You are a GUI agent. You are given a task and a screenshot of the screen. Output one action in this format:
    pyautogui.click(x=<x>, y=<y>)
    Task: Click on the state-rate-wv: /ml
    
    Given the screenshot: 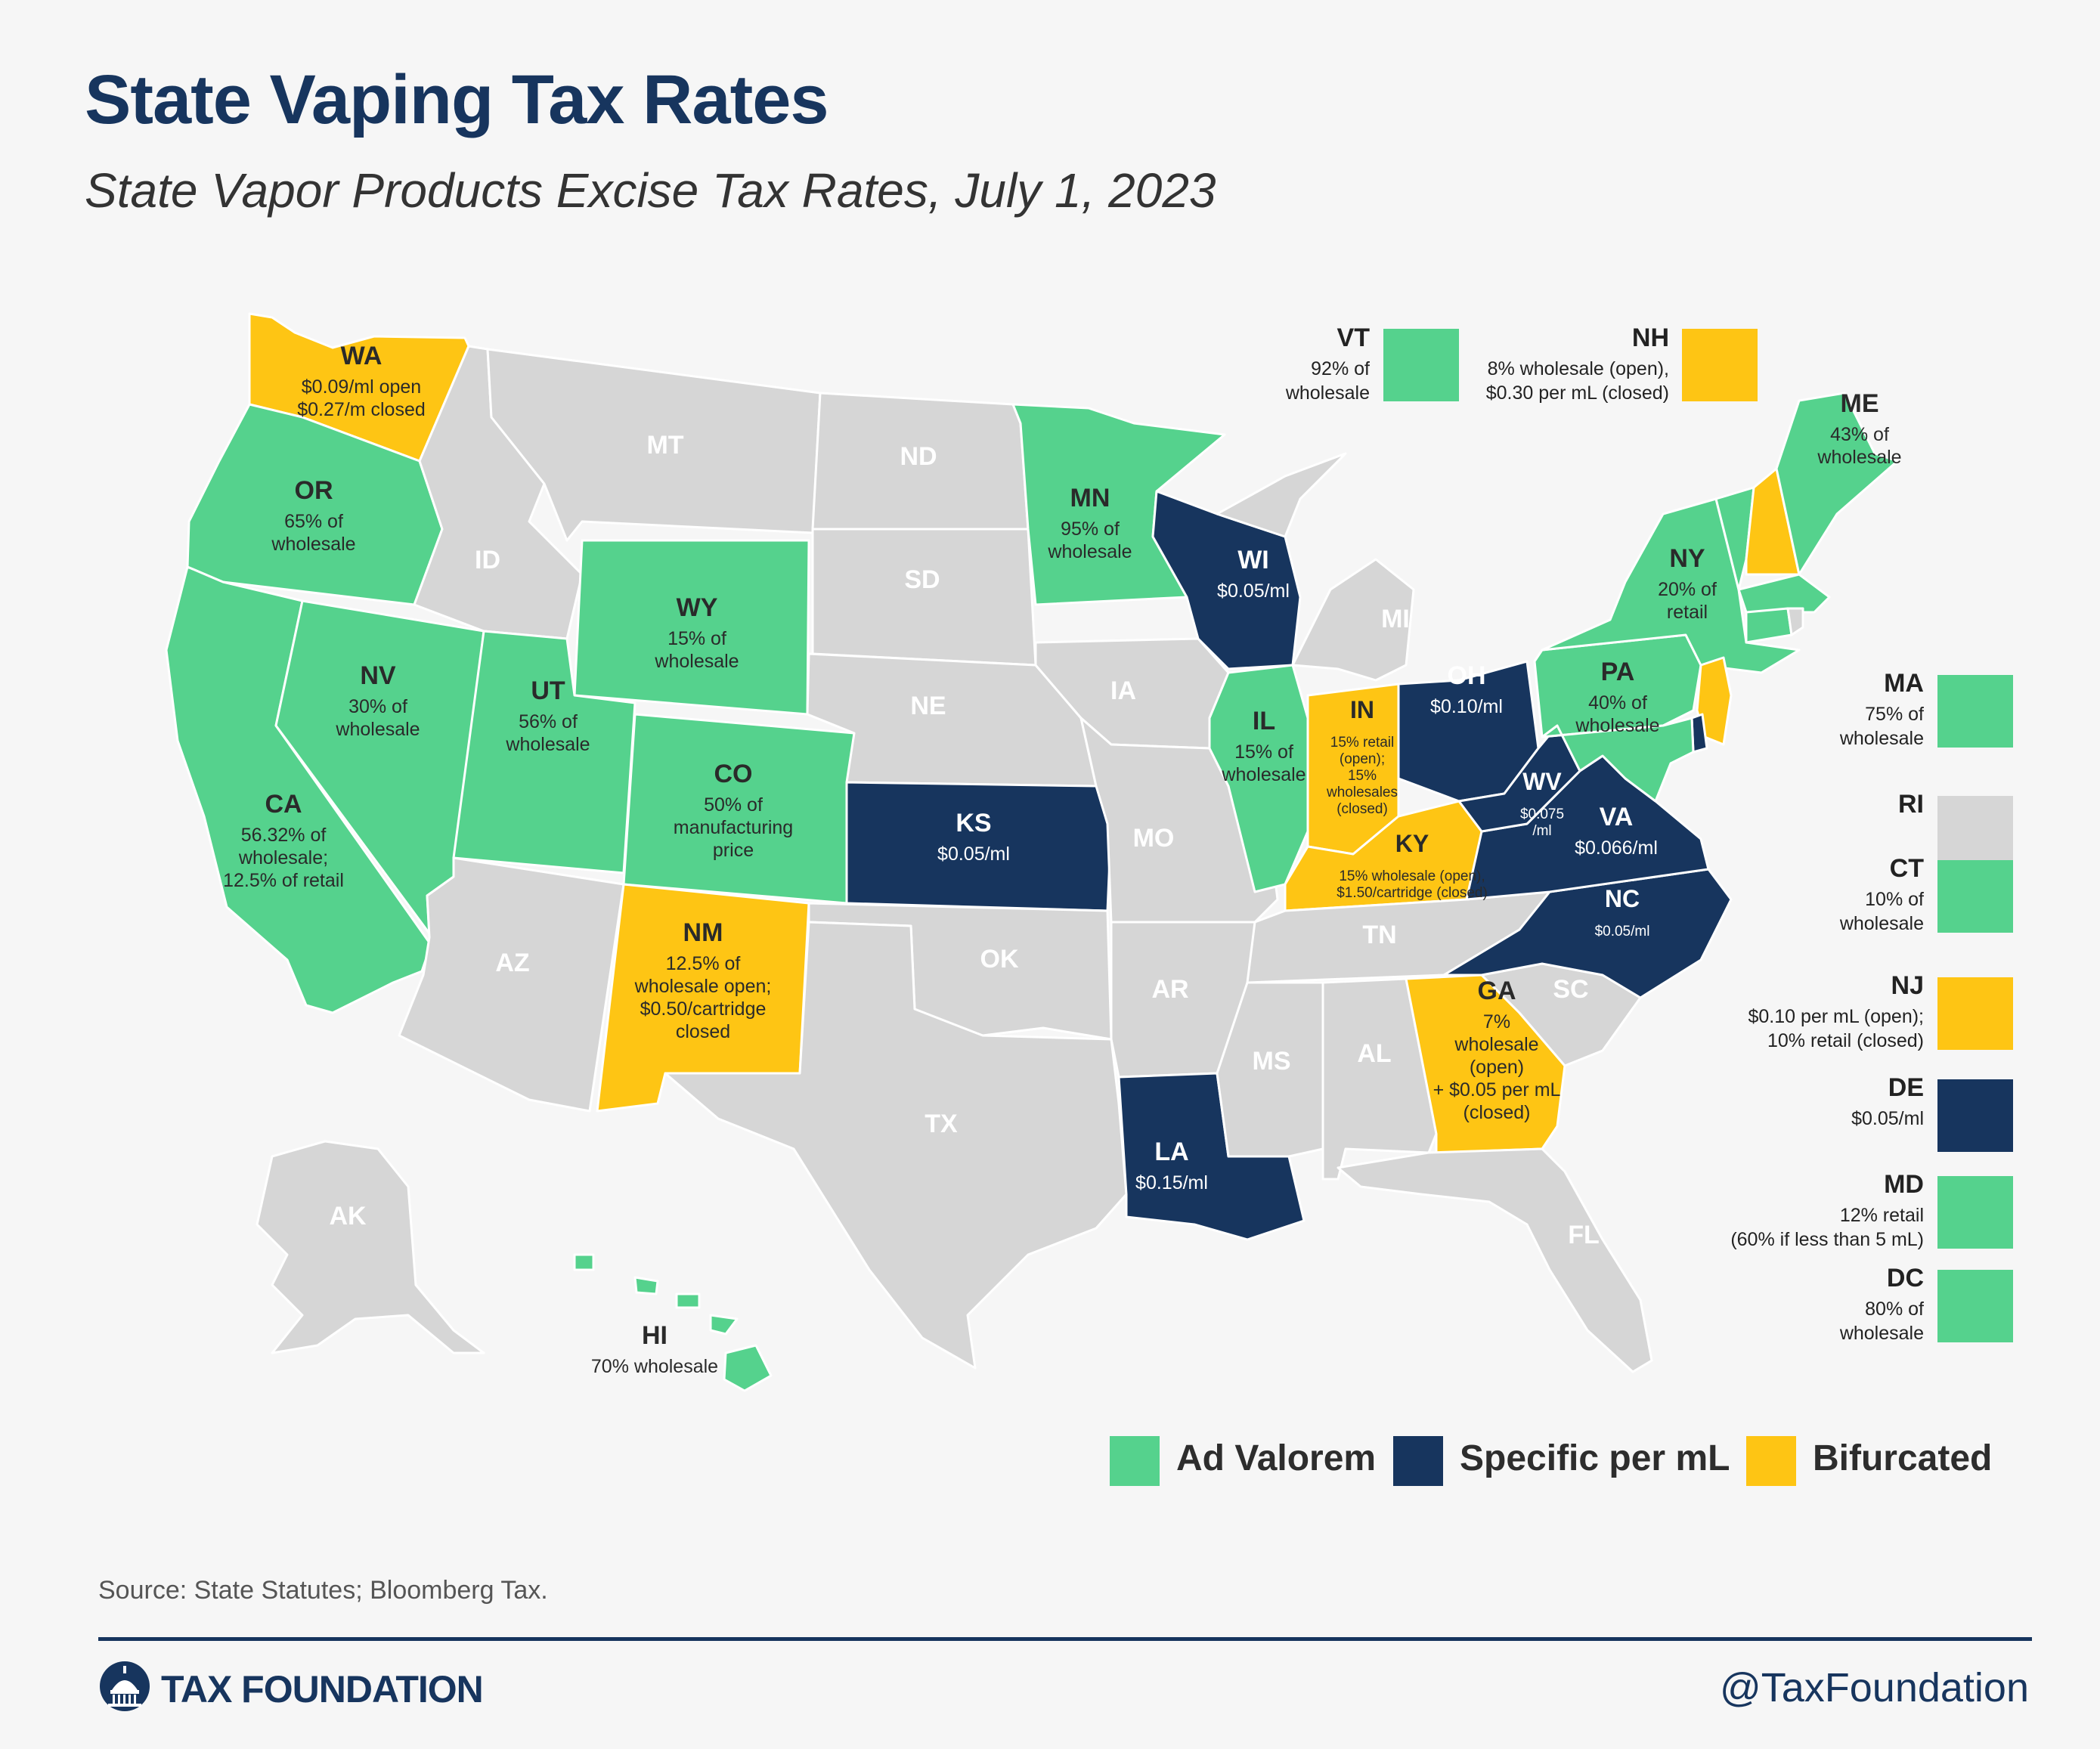 What is the action you would take?
    pyautogui.click(x=1541, y=831)
    